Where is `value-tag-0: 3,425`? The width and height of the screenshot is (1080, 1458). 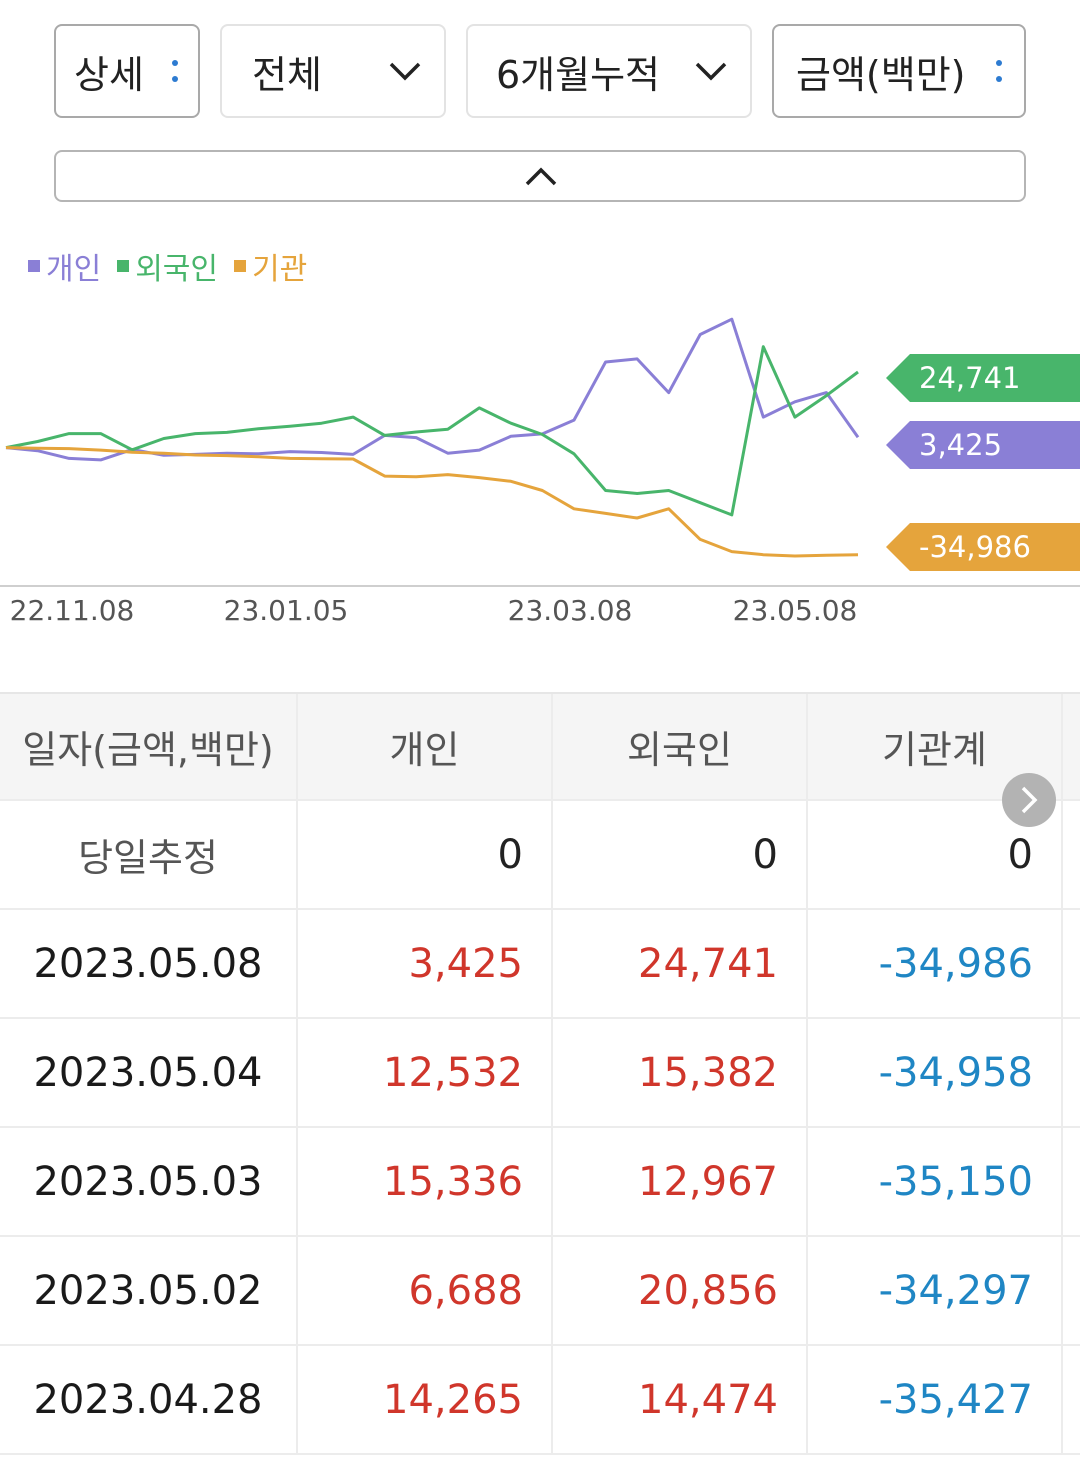 value-tag-0: 3,425 is located at coordinates (983, 445).